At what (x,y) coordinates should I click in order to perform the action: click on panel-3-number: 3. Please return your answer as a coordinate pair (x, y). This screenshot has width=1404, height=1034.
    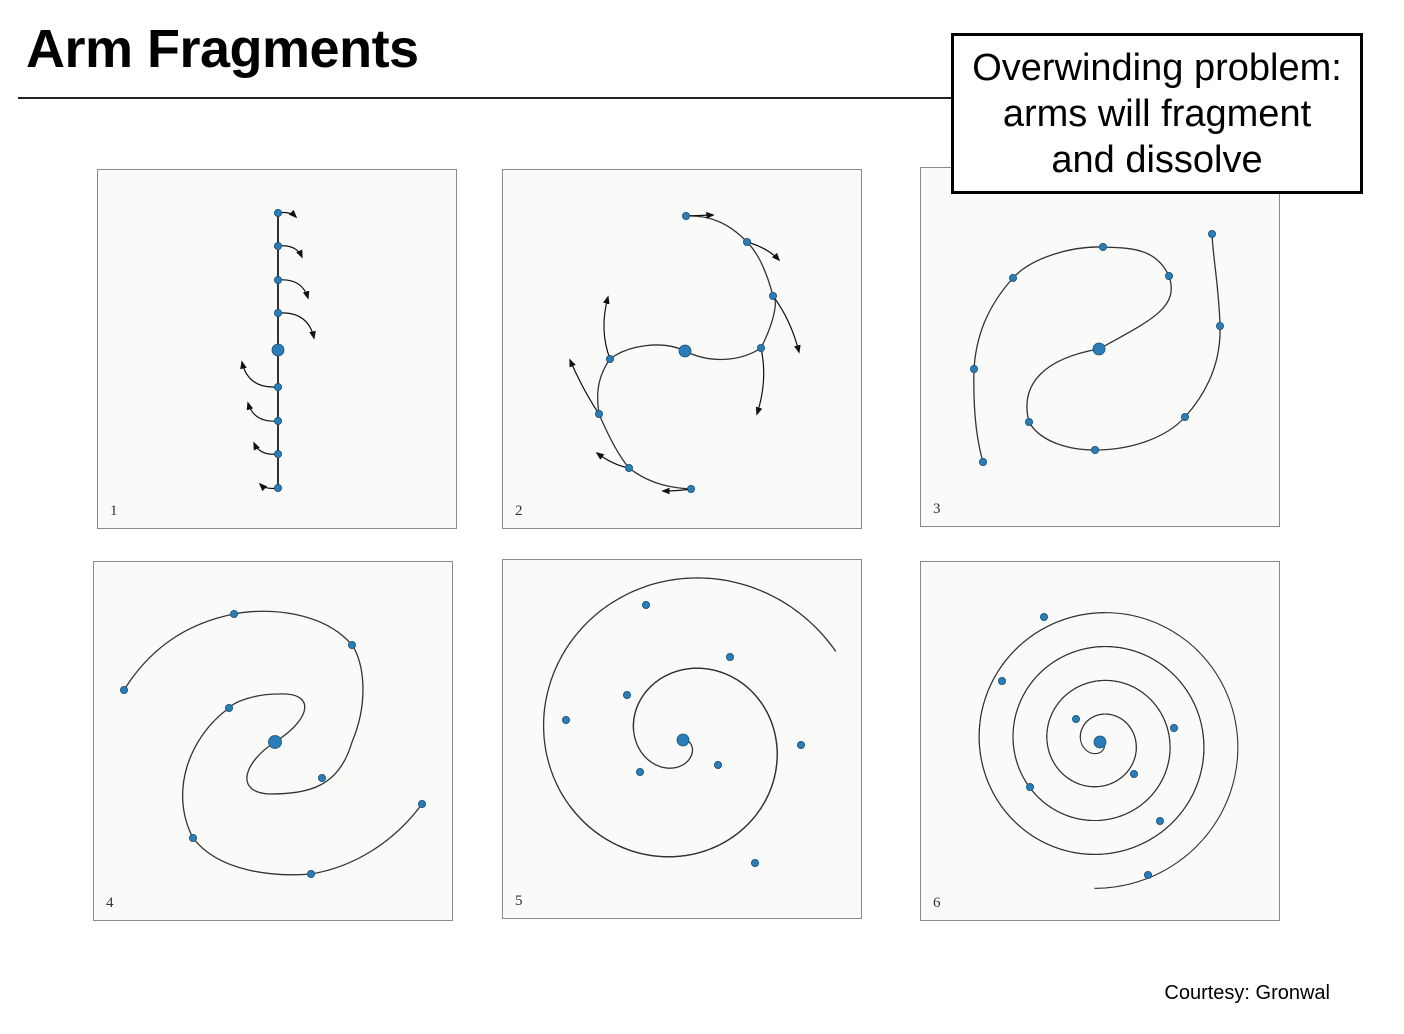
    Looking at the image, I should click on (937, 509).